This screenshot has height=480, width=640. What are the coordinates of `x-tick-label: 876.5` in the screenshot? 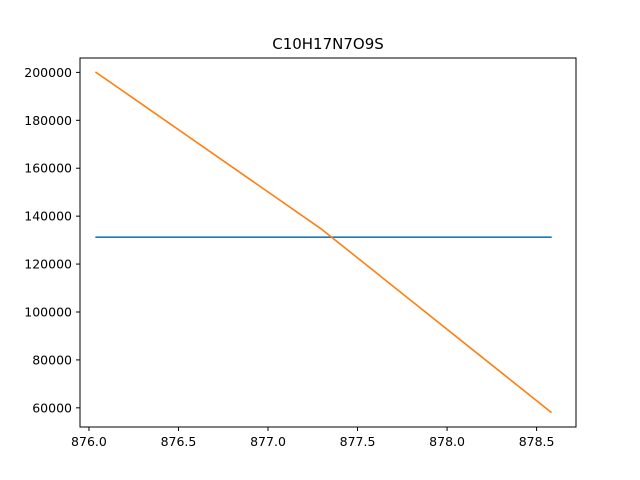 It's located at (179, 441).